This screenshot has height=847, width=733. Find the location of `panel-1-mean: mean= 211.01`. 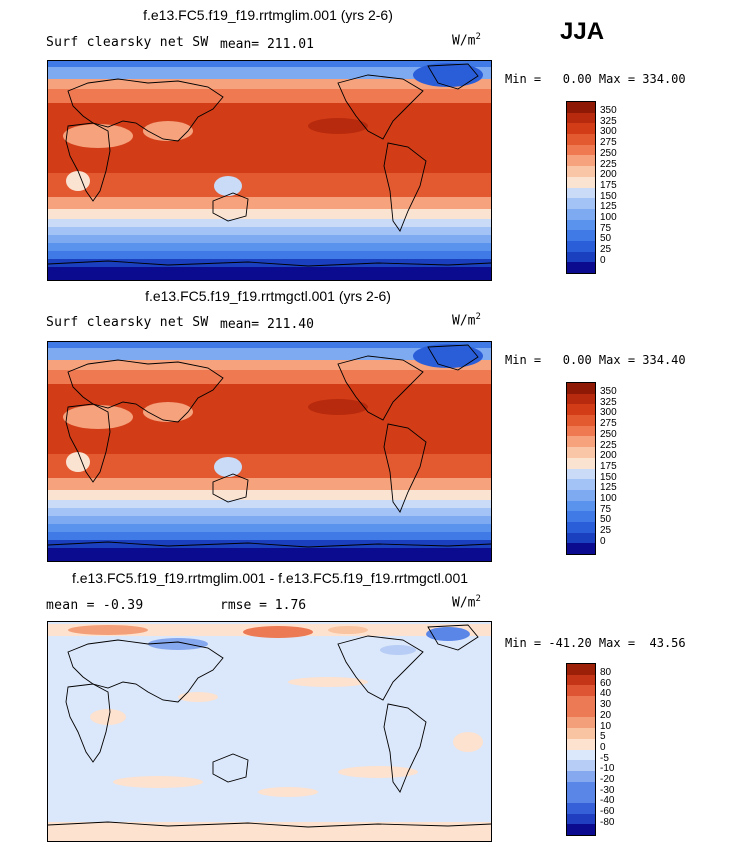

panel-1-mean: mean= 211.01 is located at coordinates (267, 44).